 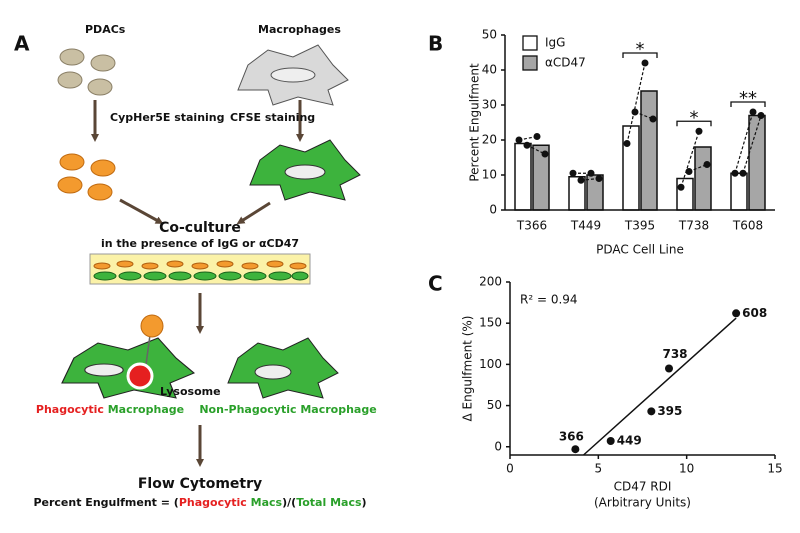 What do you see at coordinates (200, 269) in the screenshot?
I see `dish` at bounding box center [200, 269].